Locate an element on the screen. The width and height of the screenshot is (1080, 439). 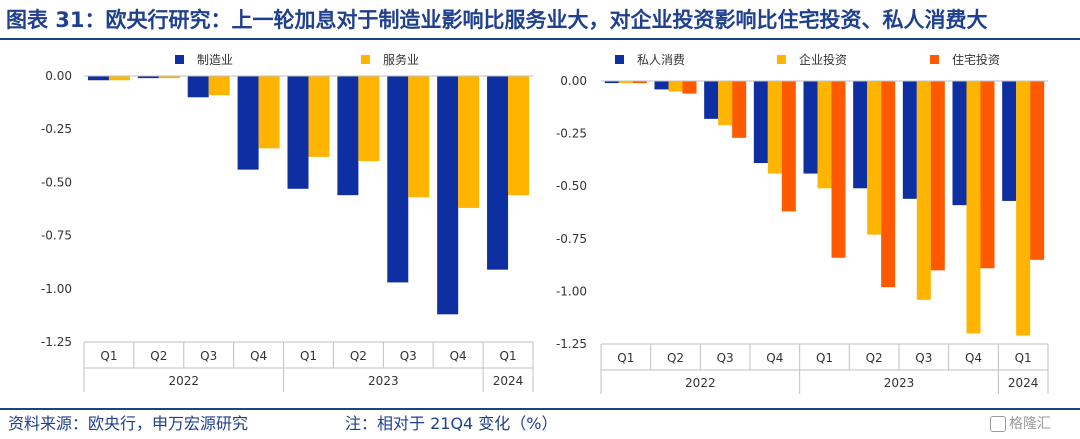
title-divider is located at coordinates (540, 39).